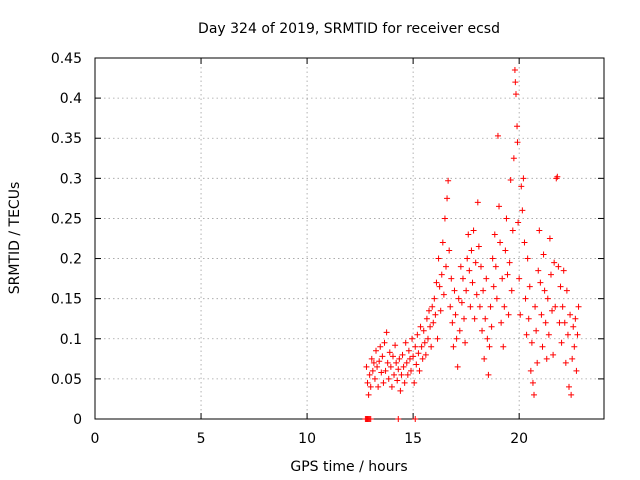  What do you see at coordinates (413, 439) in the screenshot?
I see `x-tick-label: 15` at bounding box center [413, 439].